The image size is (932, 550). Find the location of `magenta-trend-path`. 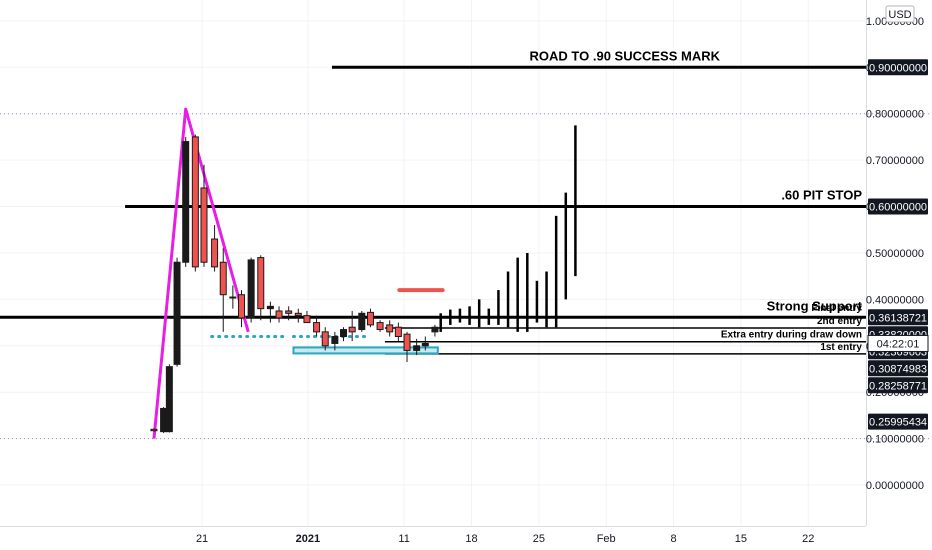

magenta-trend-path is located at coordinates (201, 273).